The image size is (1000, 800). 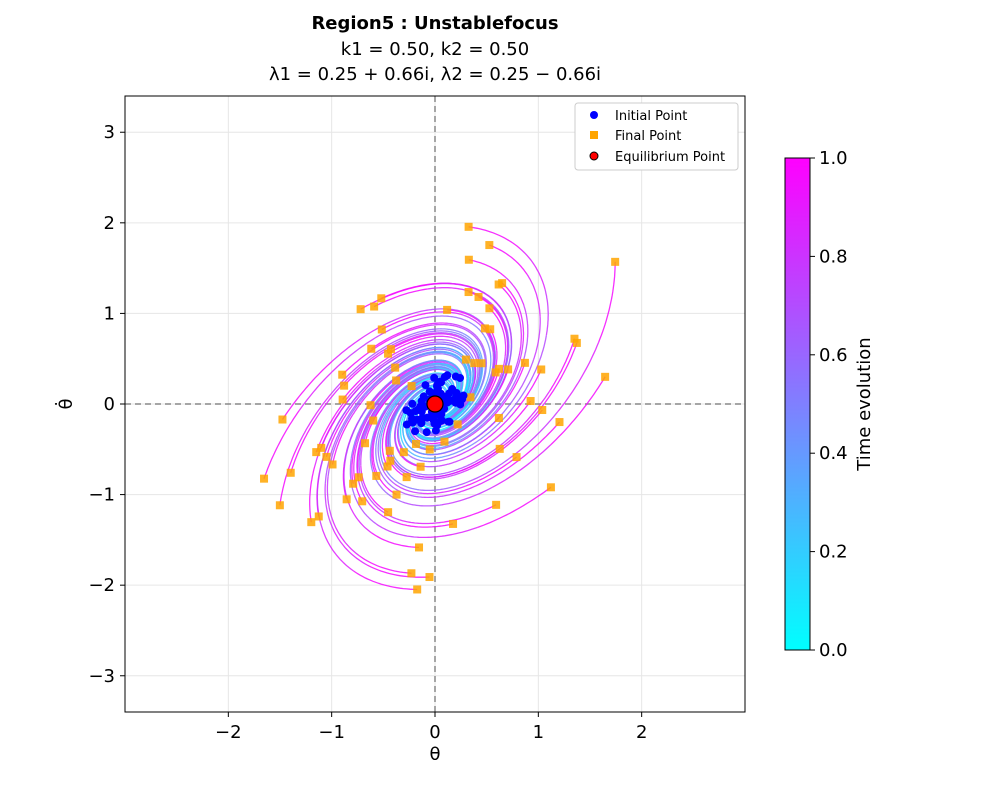 What do you see at coordinates (109, 223) in the screenshot?
I see `y-tick-label: 2` at bounding box center [109, 223].